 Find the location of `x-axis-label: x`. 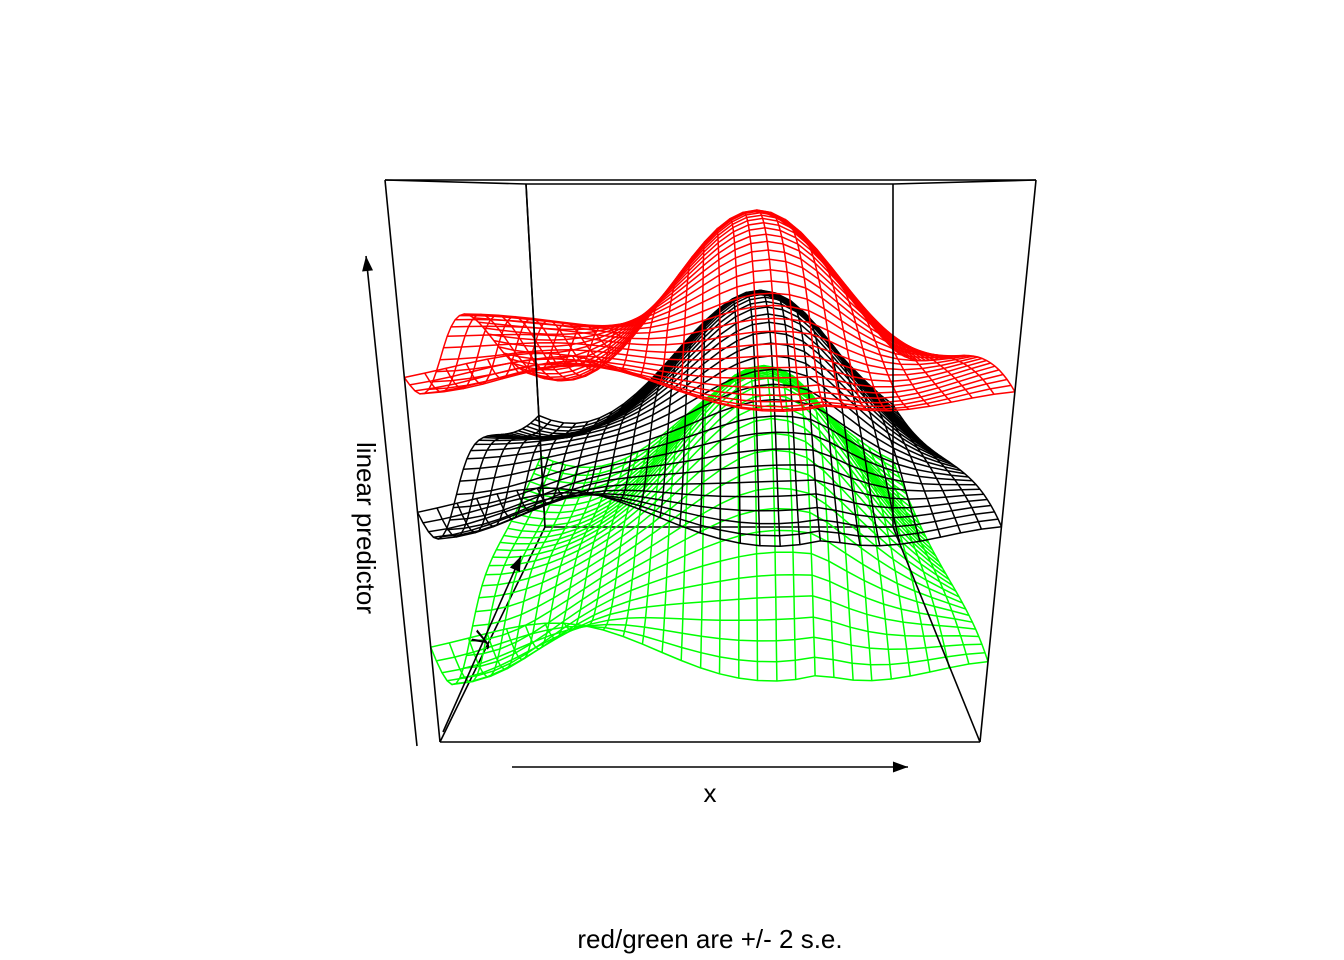

x-axis-label: x is located at coordinates (710, 793).